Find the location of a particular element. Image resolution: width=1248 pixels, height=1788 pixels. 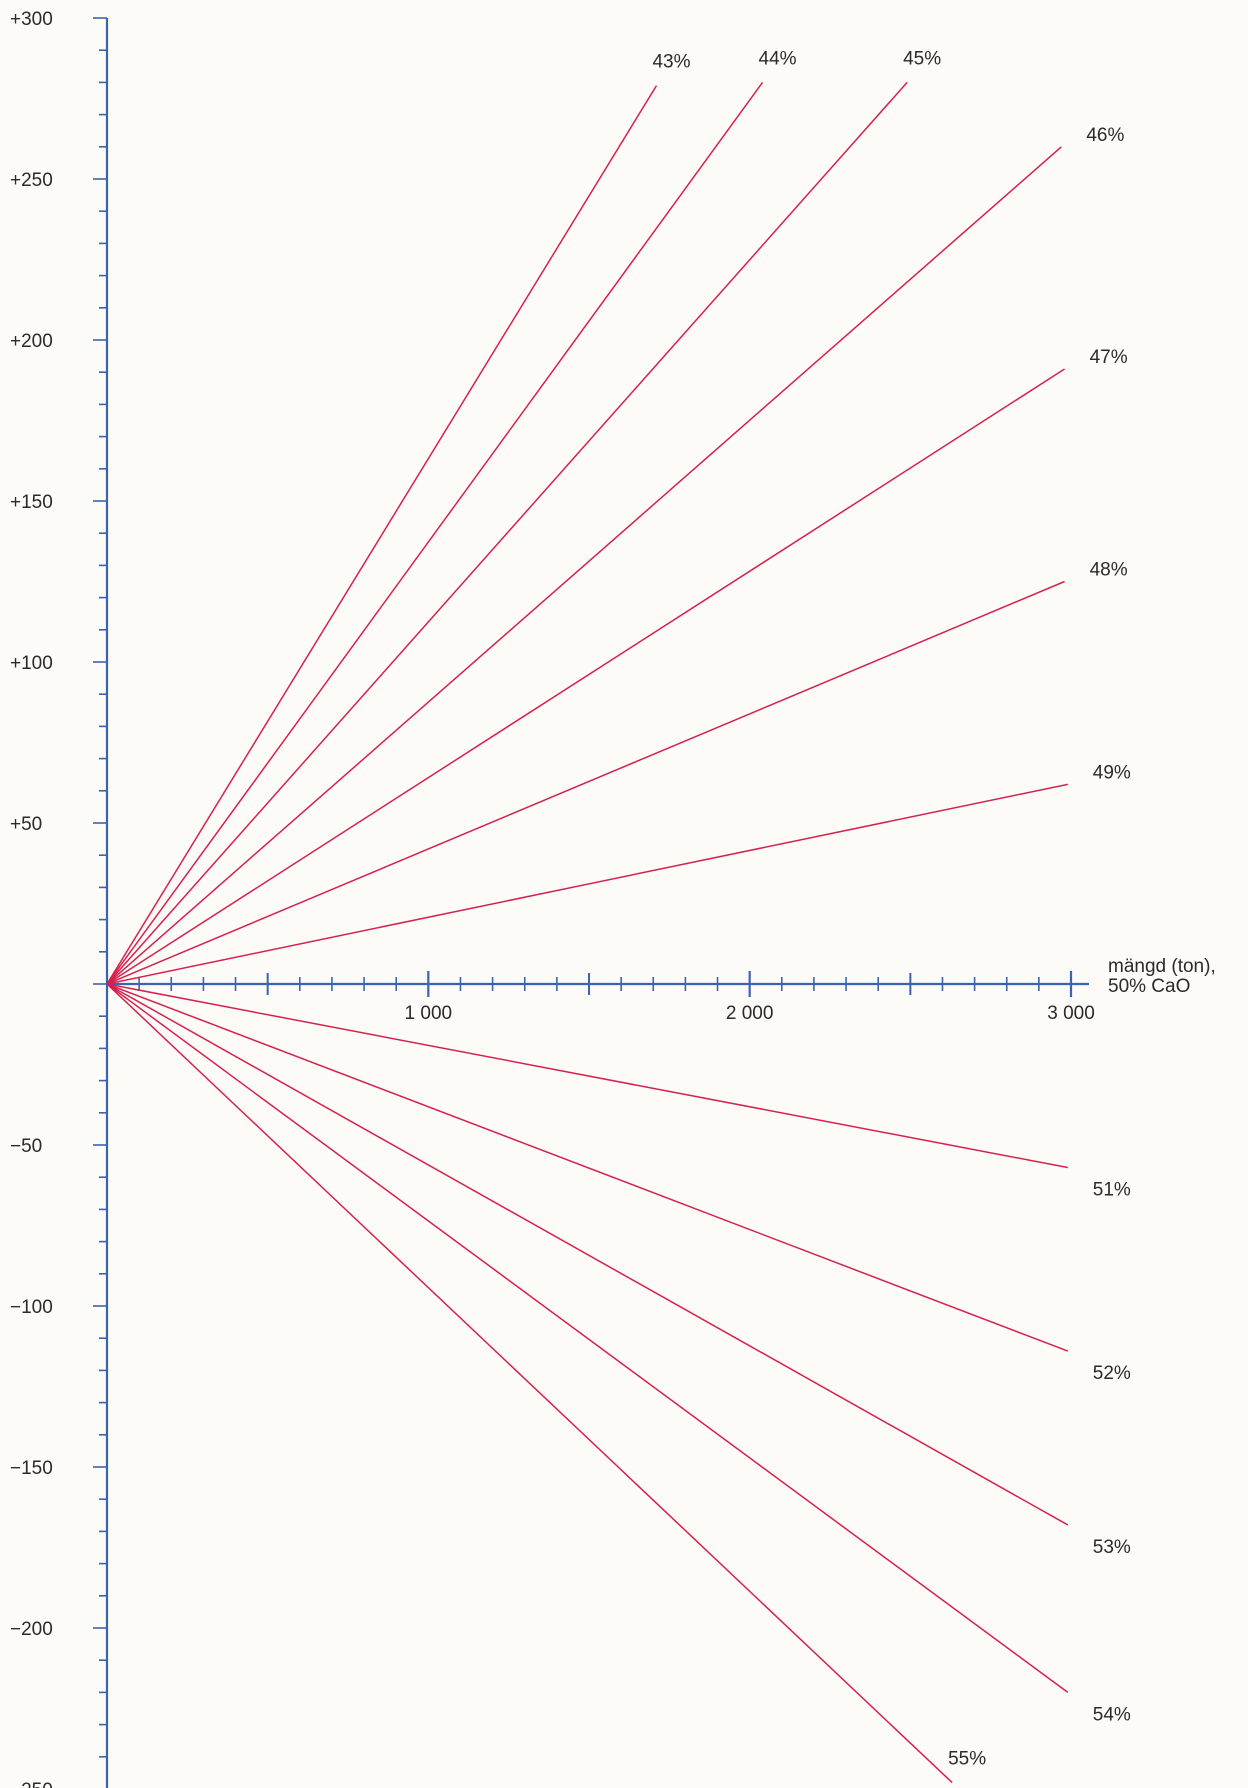

series-label: 51% is located at coordinates (1112, 1190).